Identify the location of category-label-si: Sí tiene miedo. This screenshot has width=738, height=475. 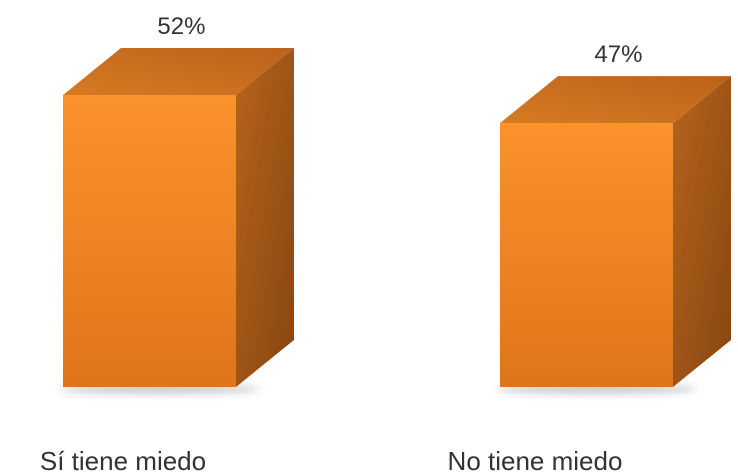
(123, 460).